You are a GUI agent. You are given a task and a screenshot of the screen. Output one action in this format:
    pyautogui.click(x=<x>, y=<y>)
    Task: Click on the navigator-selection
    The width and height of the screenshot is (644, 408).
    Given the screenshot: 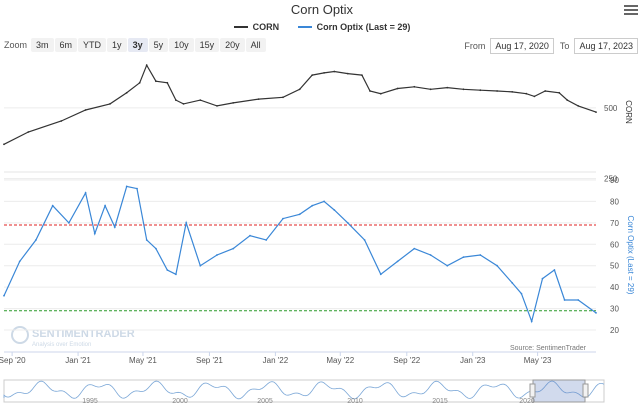 What is the action you would take?
    pyautogui.click(x=559, y=391)
    